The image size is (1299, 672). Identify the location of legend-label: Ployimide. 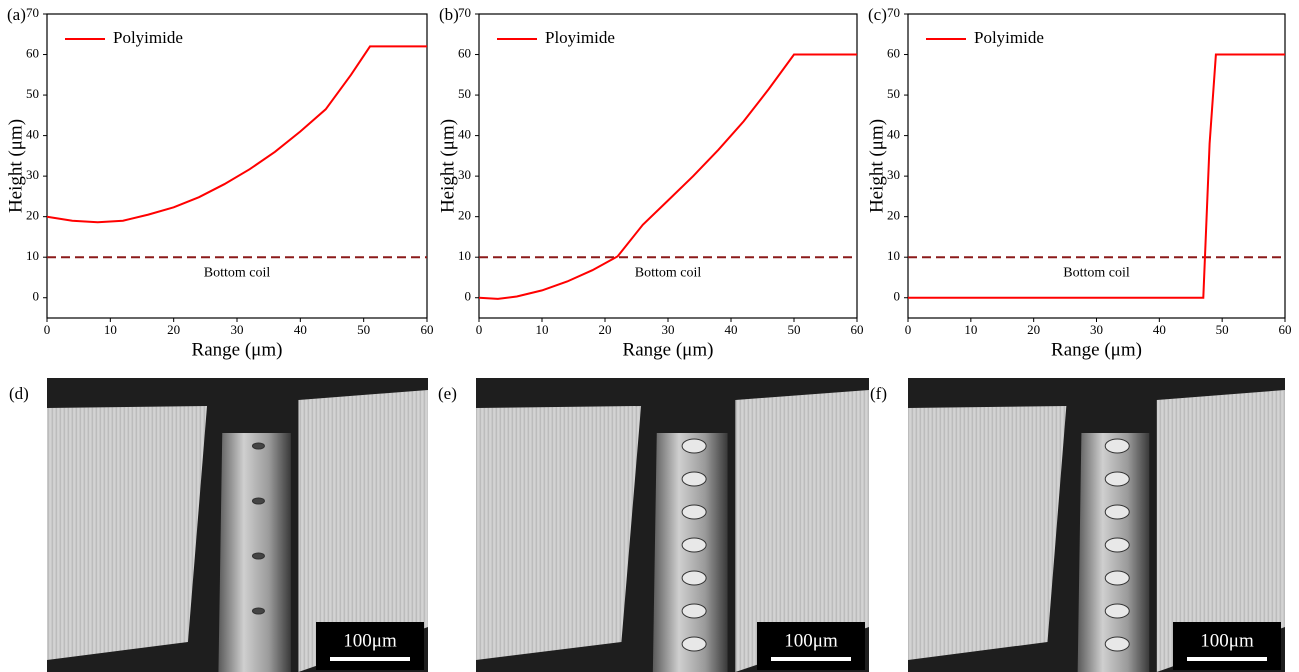
(580, 37).